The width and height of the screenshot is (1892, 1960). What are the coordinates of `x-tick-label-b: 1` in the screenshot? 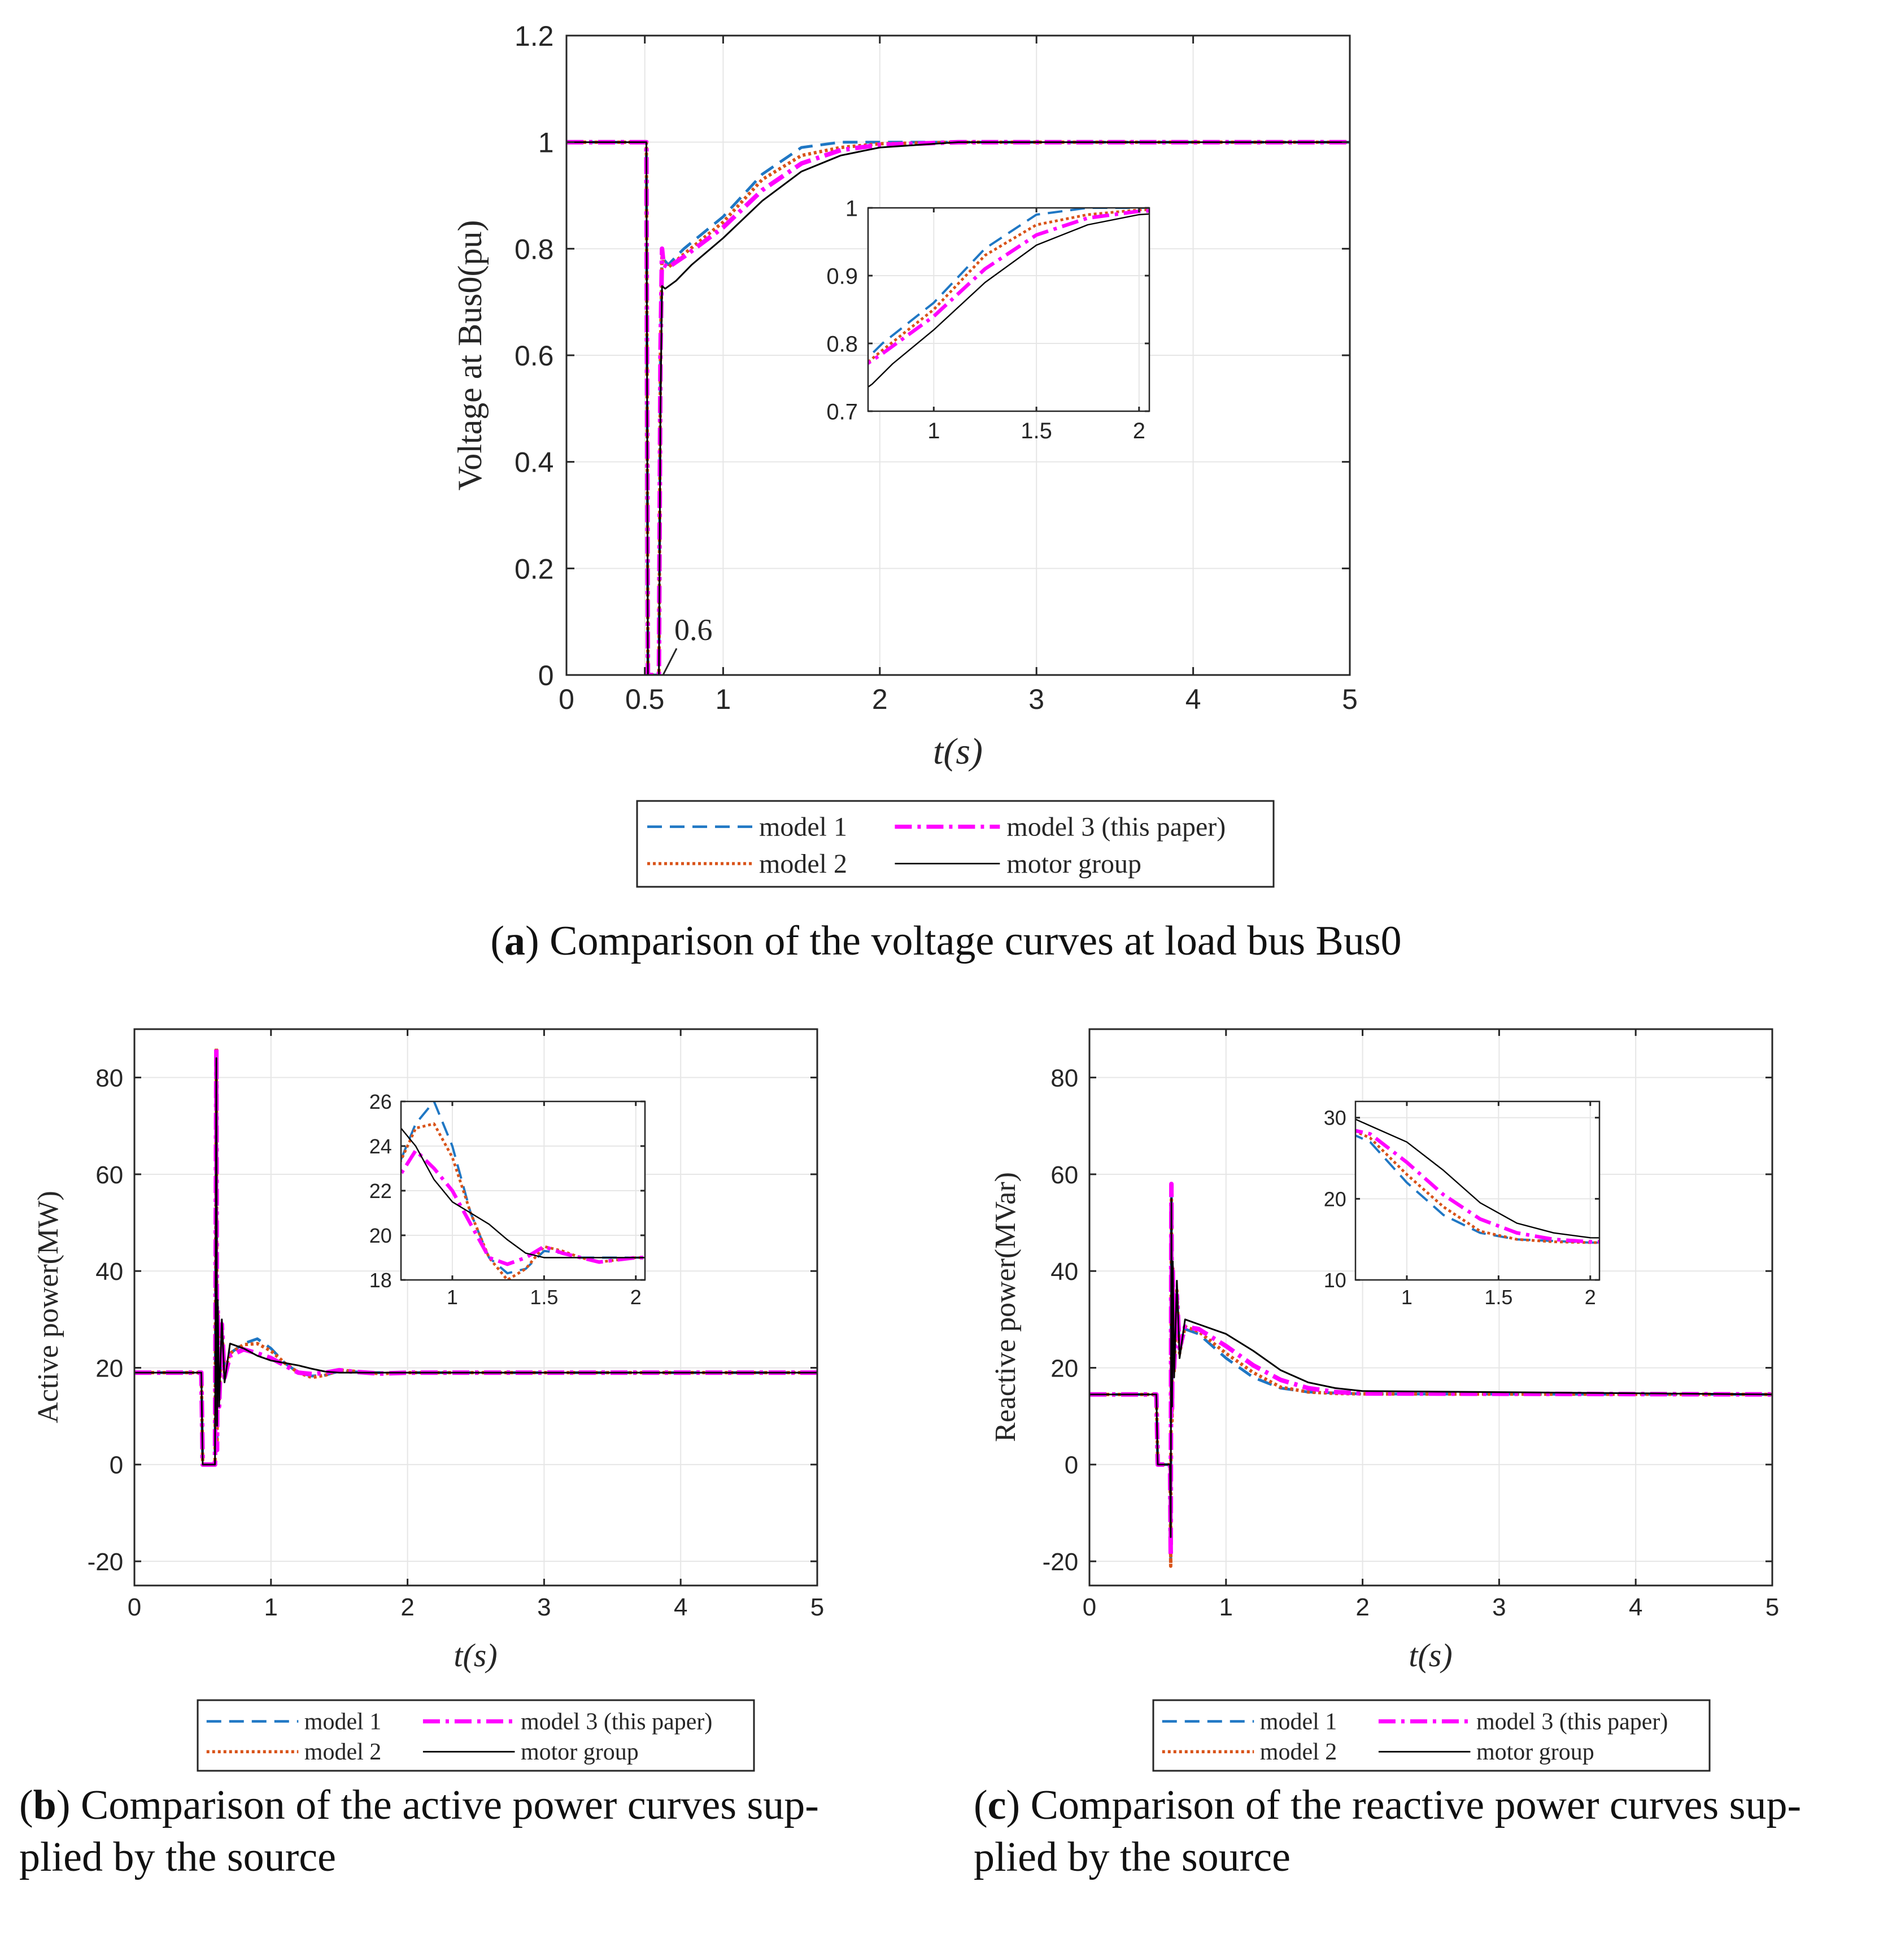 It's located at (271, 1607).